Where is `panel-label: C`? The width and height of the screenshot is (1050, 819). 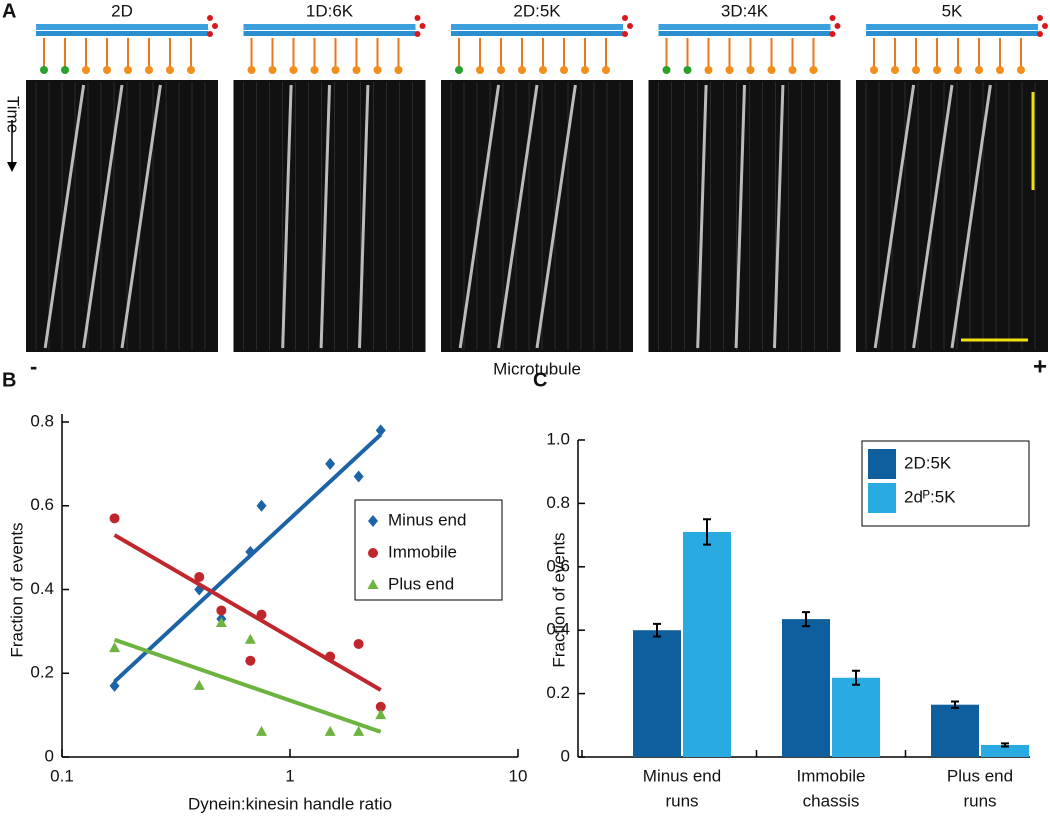 panel-label: C is located at coordinates (540, 380).